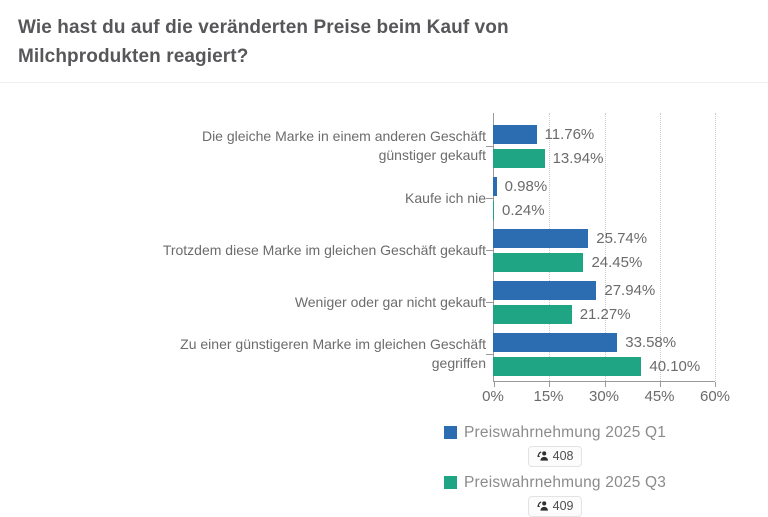 The height and width of the screenshot is (517, 768). I want to click on bar-row: 40.10%, so click(628, 366).